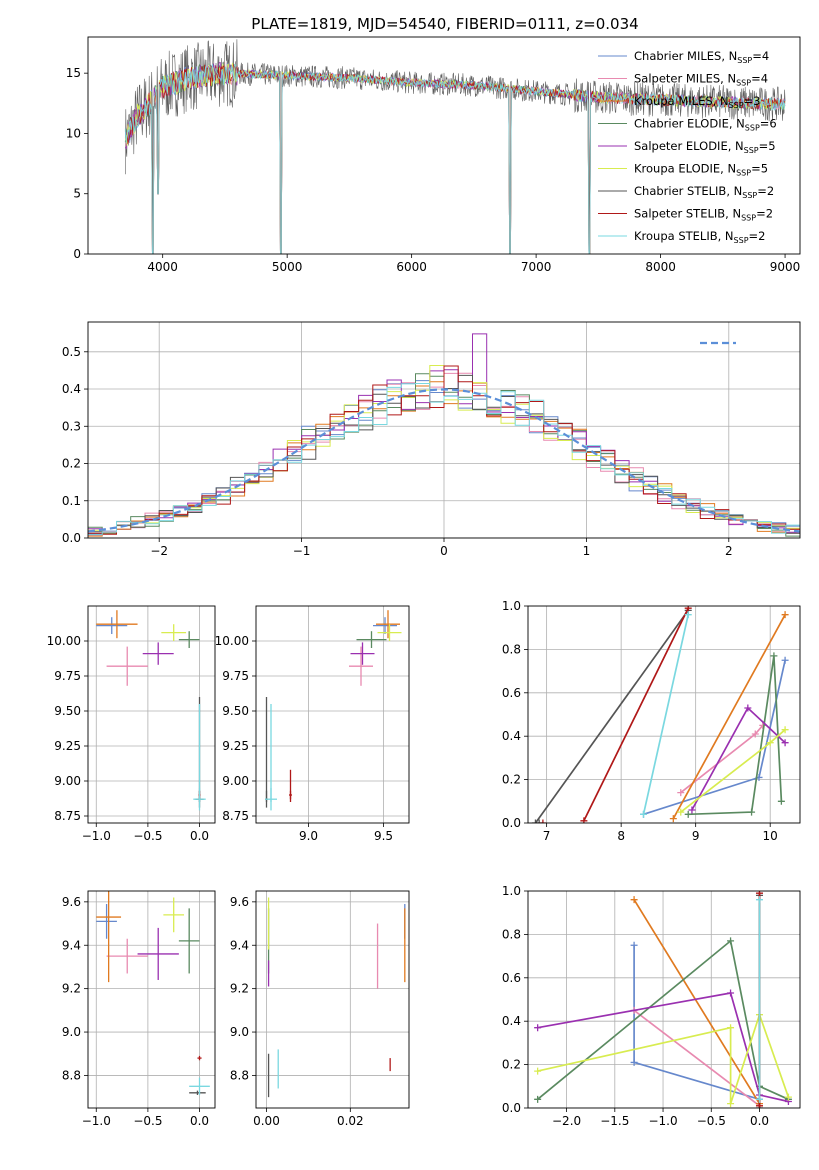 The height and width of the screenshot is (1170, 819). I want to click on legend-label: Kroupa MILES, NSSP=3, so click(697, 102).